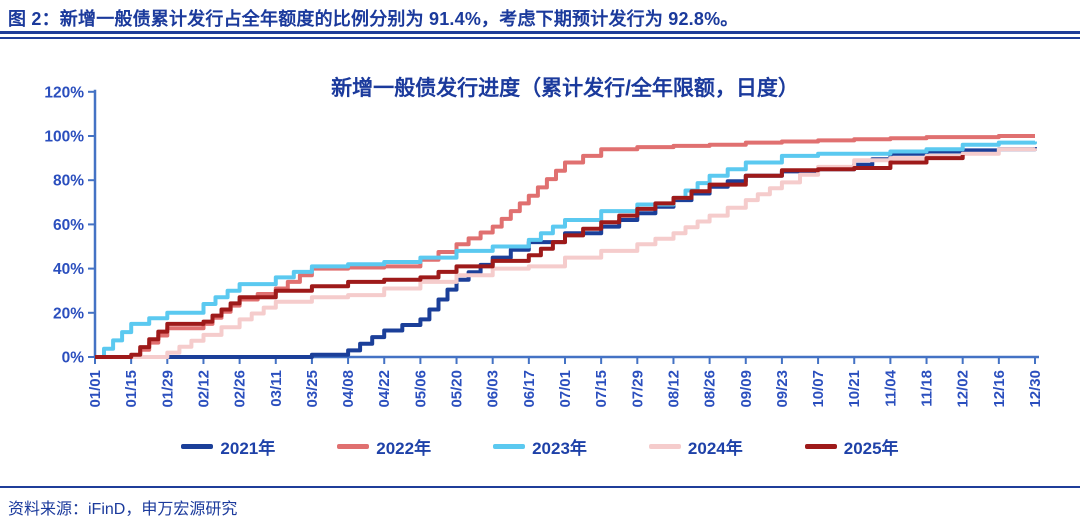 The height and width of the screenshot is (523, 1080). I want to click on legend-item-2025年: 2025年, so click(851, 446).